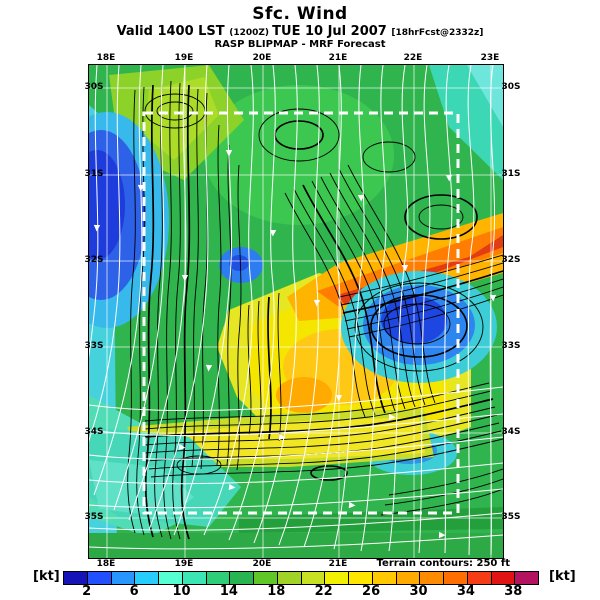  I want to click on lon-label-bottom: 21E, so click(338, 564).